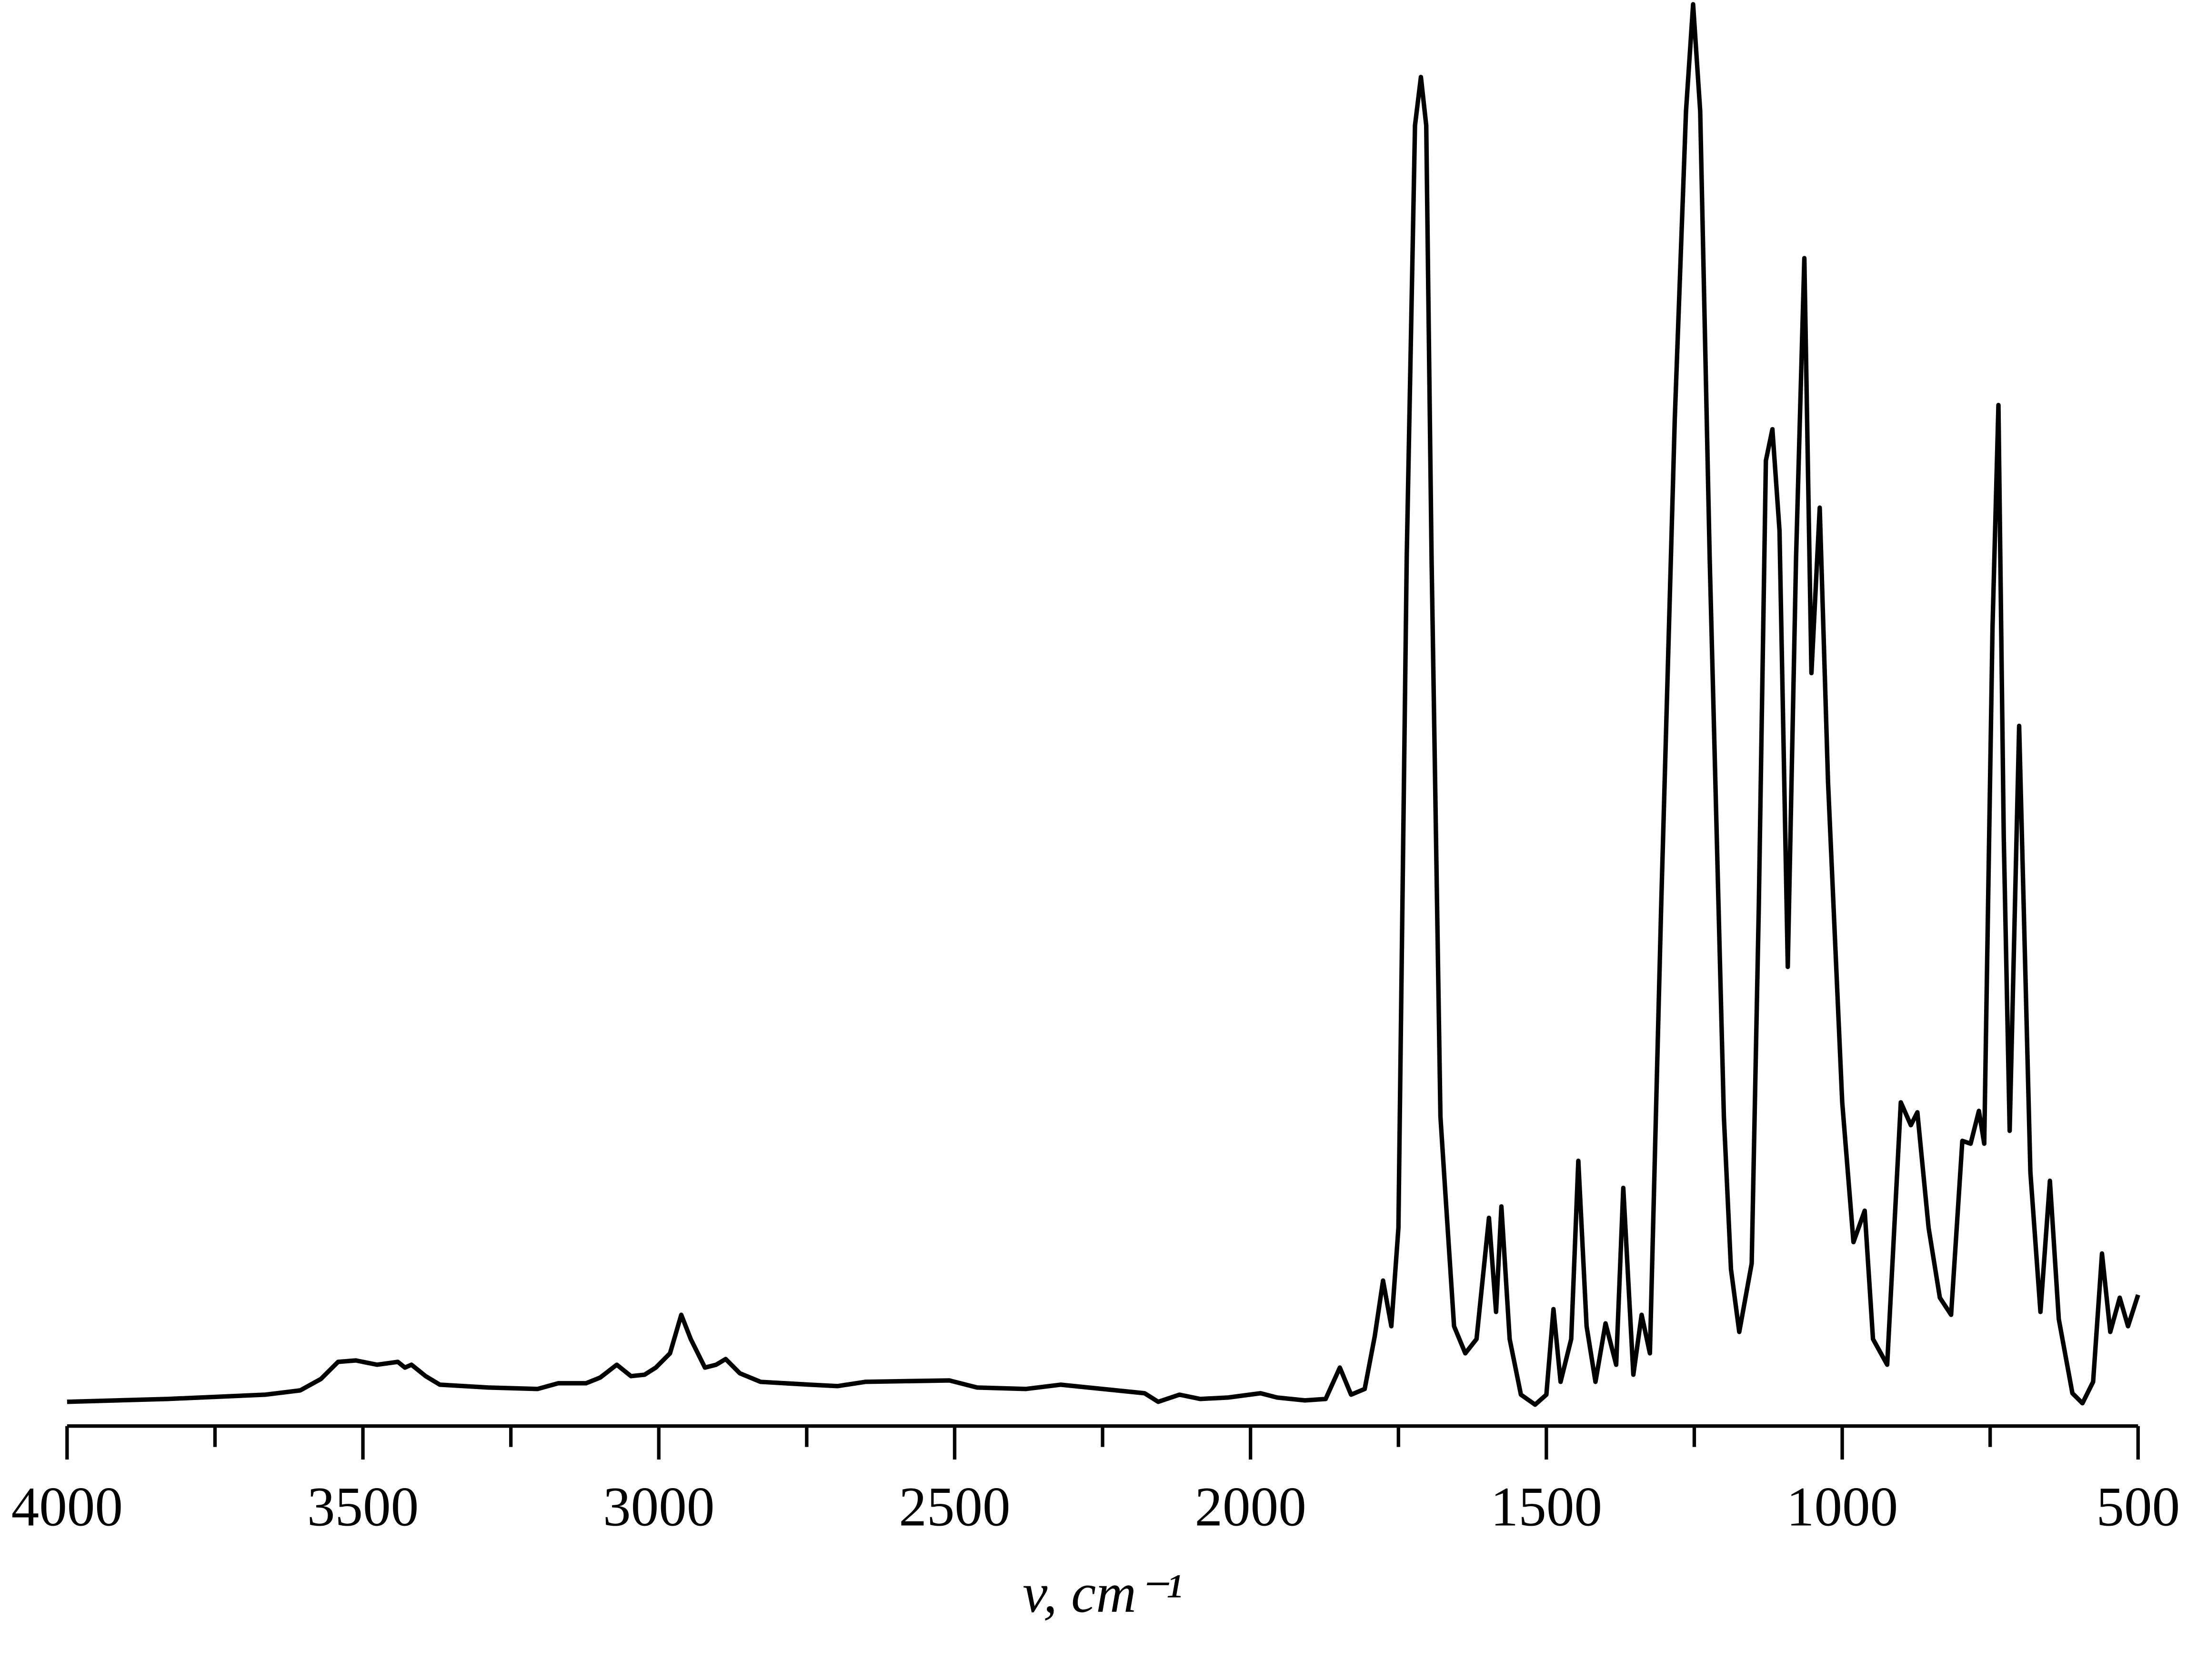 The height and width of the screenshot is (1680, 2187). What do you see at coordinates (1842, 1507) in the screenshot?
I see `x-tick-label: 1000` at bounding box center [1842, 1507].